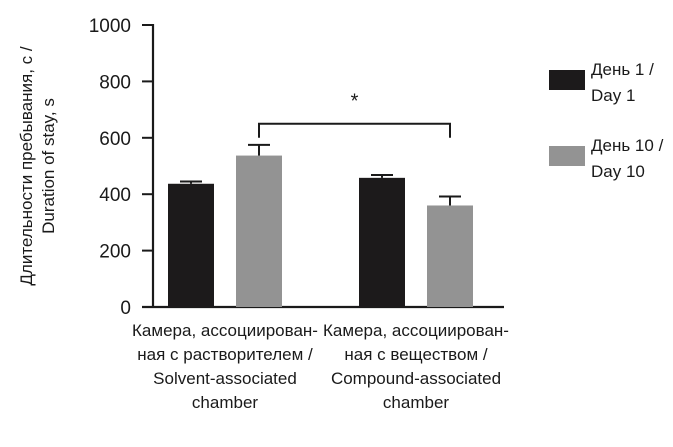 The image size is (673, 447). What do you see at coordinates (354, 114) in the screenshot?
I see `significance-layer: *` at bounding box center [354, 114].